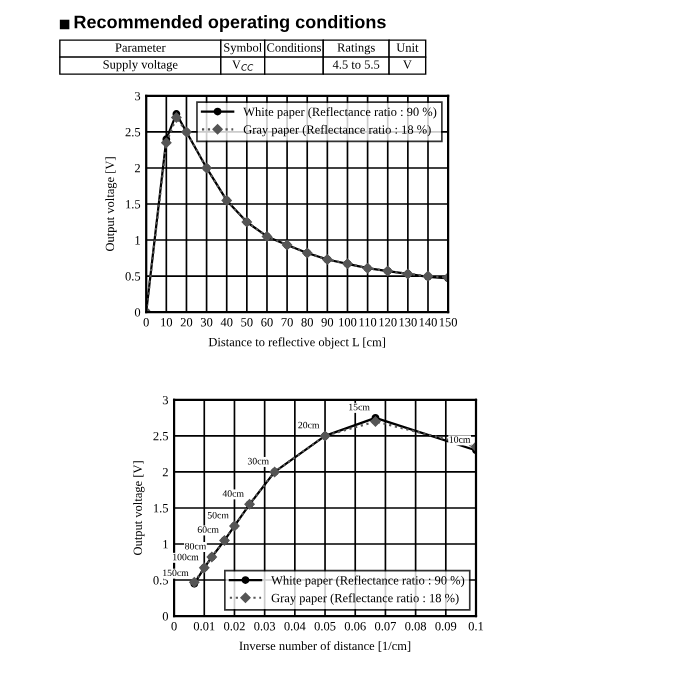  Describe the element at coordinates (230, 23) in the screenshot. I see `text: Recommended operating conditions` at that location.